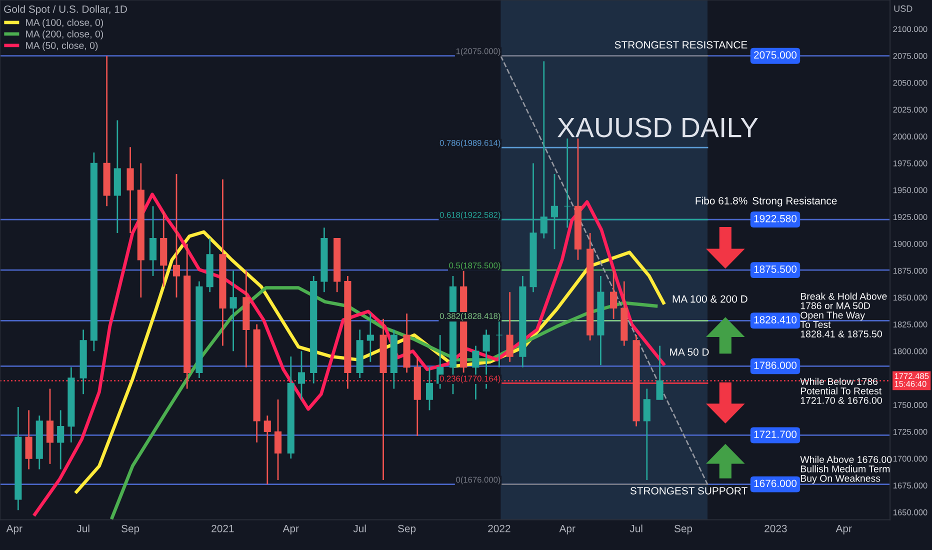 The image size is (932, 550). I want to click on annotation: Fibo 61.8%, so click(722, 200).